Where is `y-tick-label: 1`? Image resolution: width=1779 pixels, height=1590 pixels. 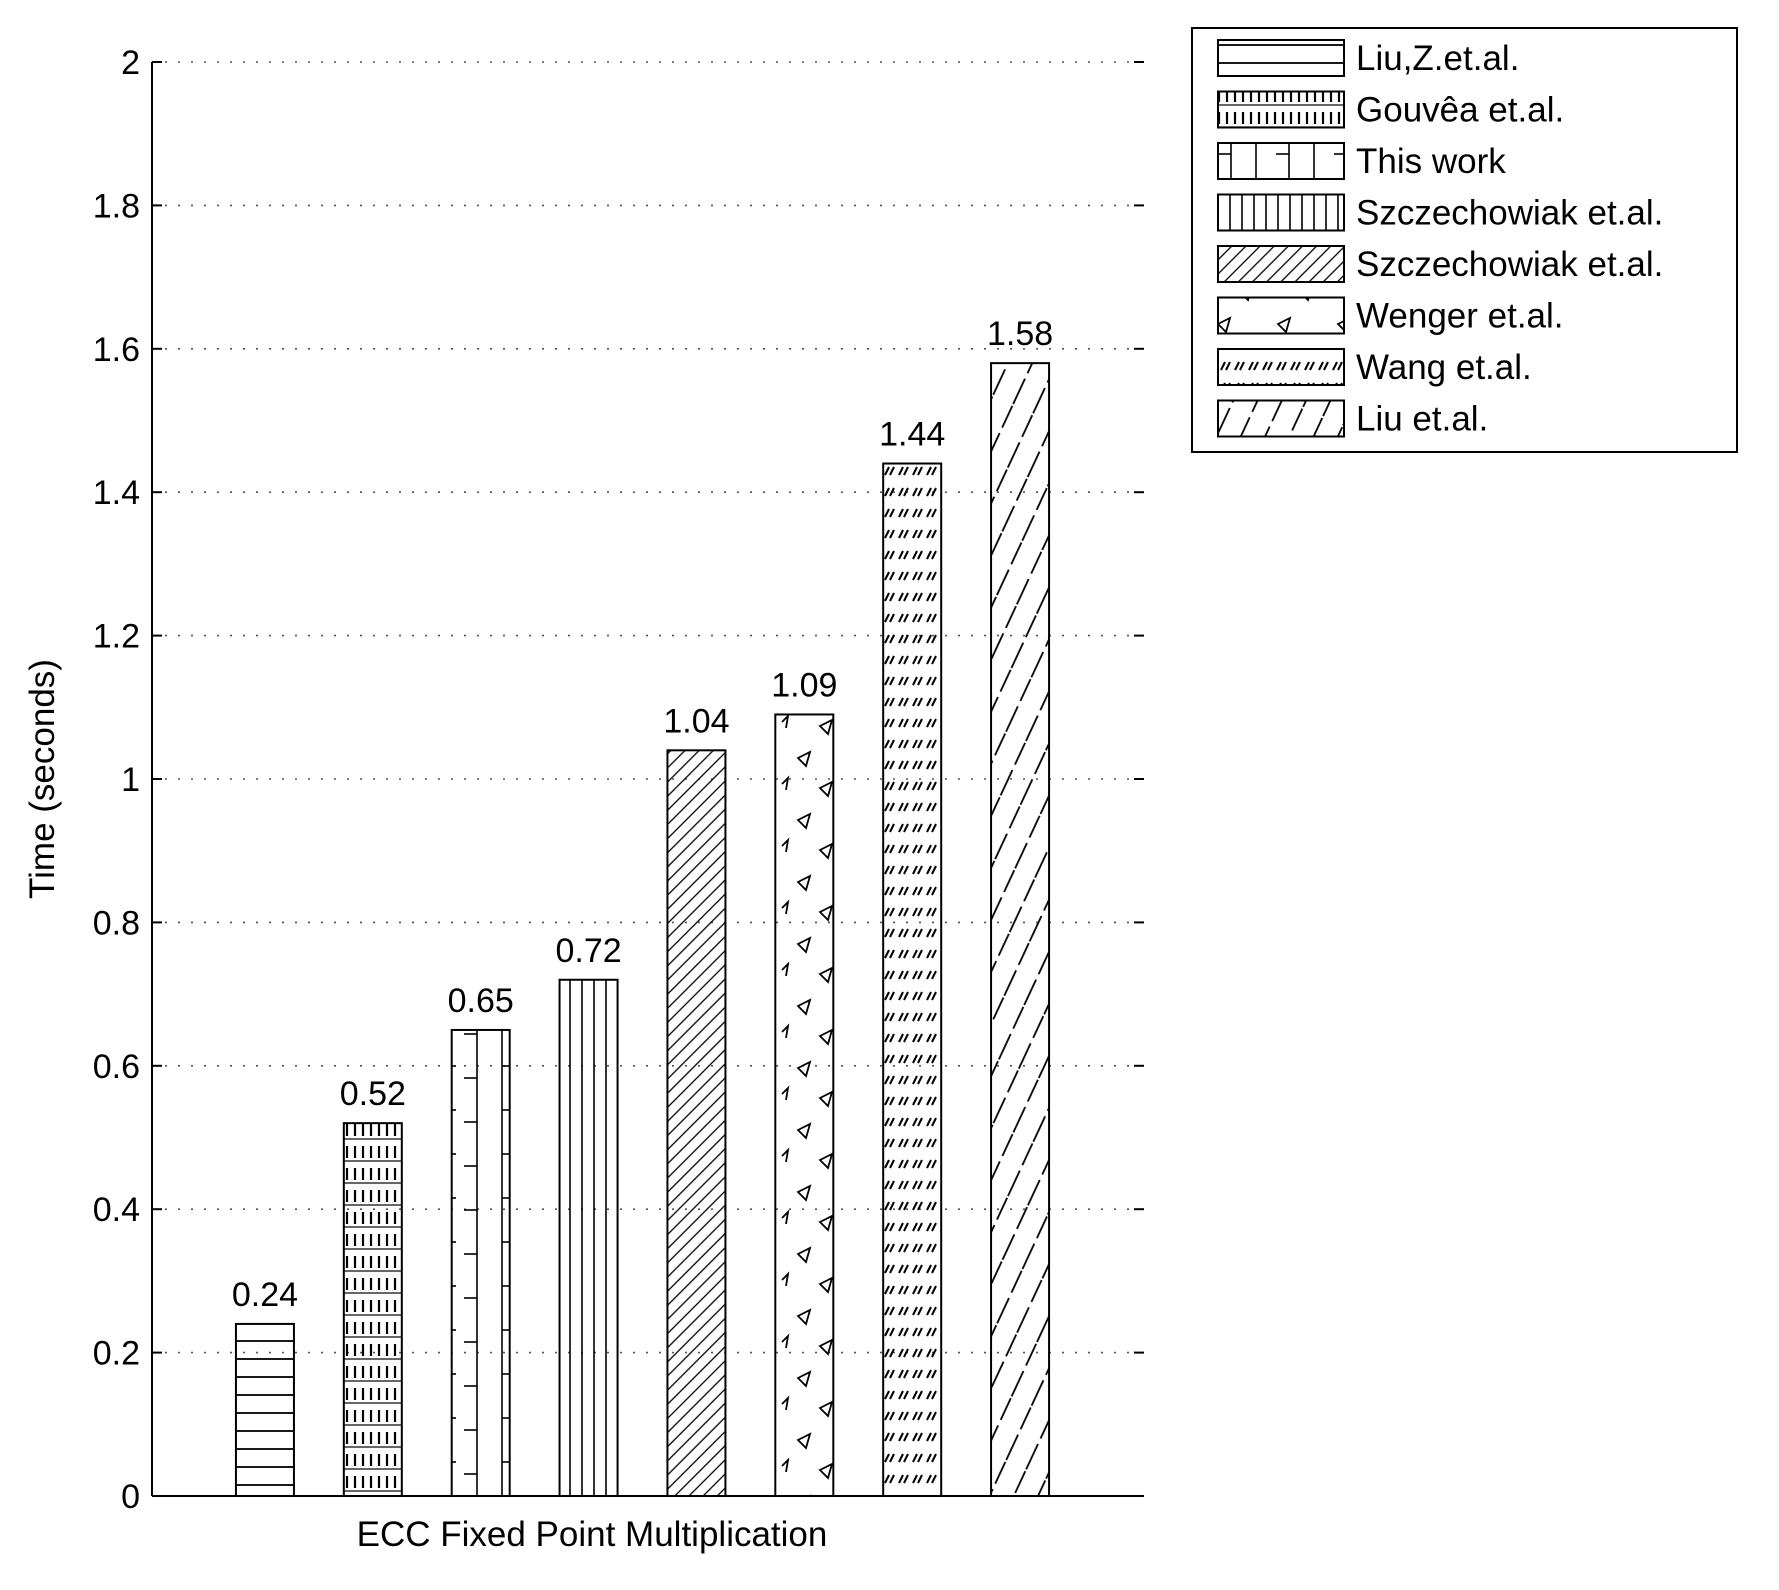 y-tick-label: 1 is located at coordinates (130, 780).